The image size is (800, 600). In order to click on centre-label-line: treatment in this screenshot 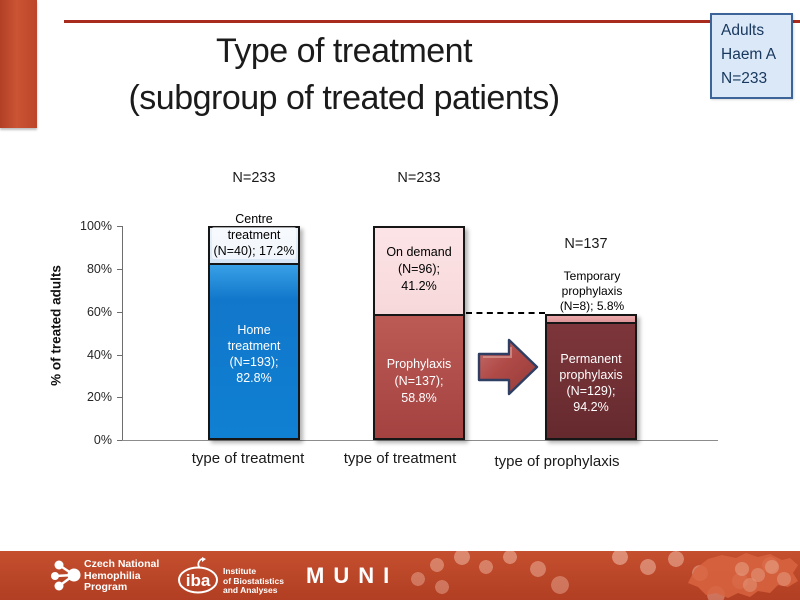, I will do `click(254, 235)`.